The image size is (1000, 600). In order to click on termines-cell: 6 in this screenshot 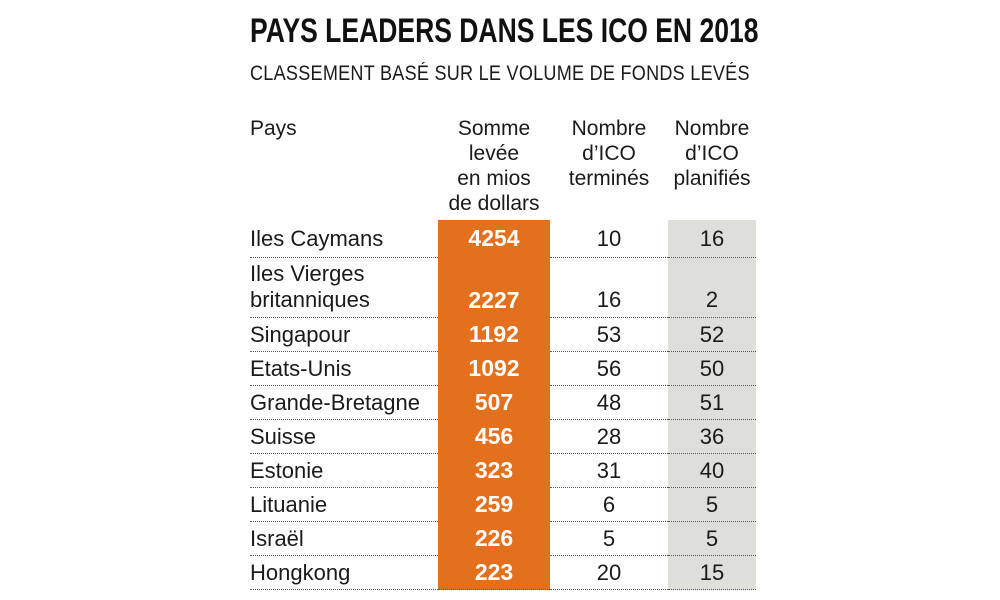, I will do `click(609, 505)`.